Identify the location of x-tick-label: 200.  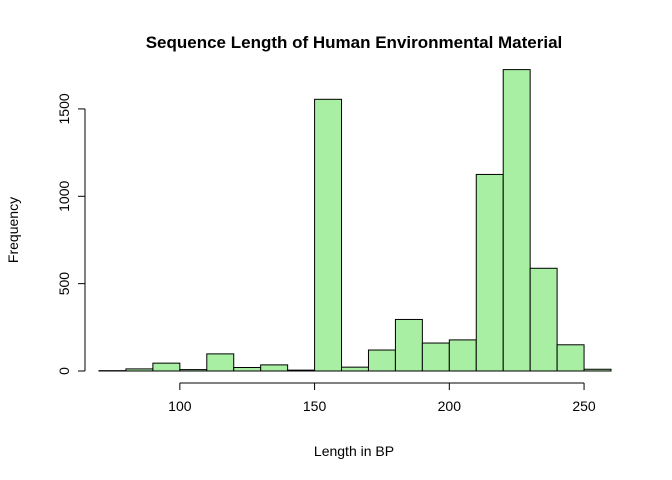
(450, 406).